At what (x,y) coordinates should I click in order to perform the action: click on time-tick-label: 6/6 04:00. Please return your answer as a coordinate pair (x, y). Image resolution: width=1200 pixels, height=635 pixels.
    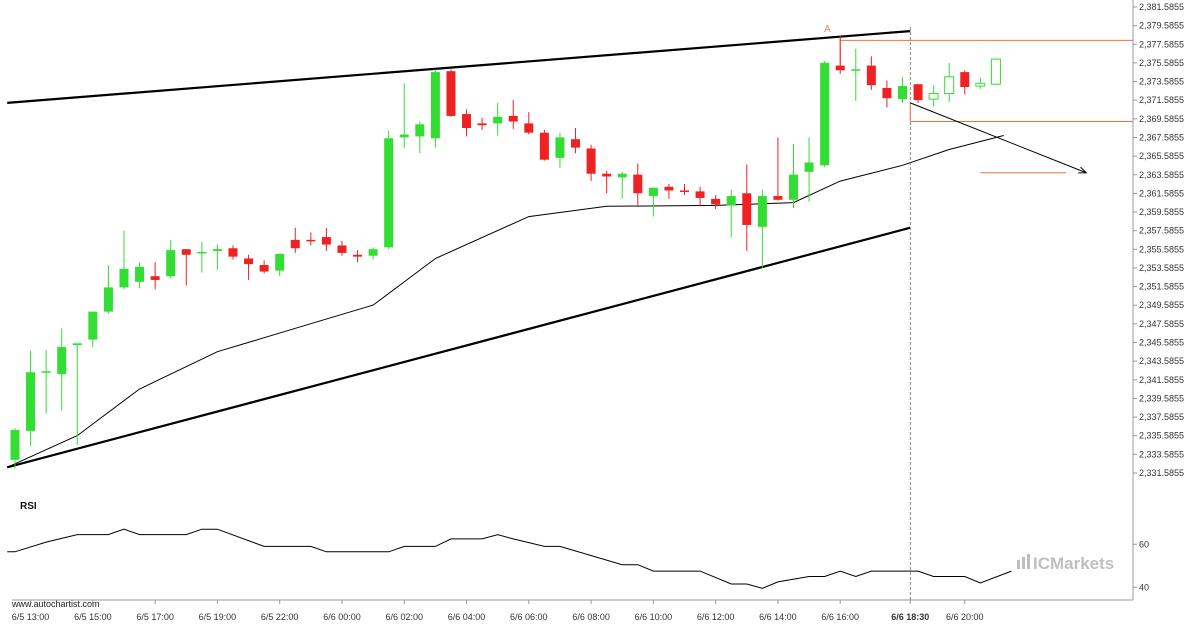
    Looking at the image, I should click on (467, 617).